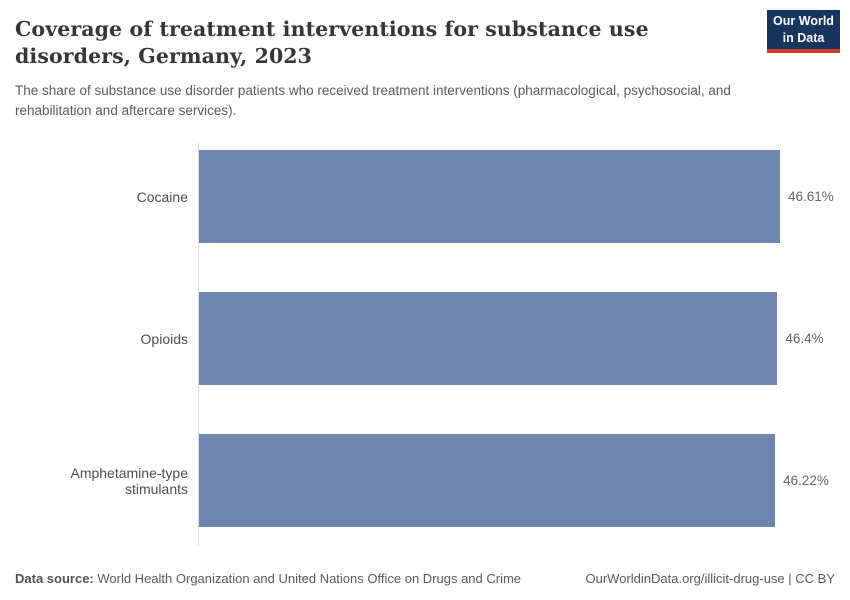  Describe the element at coordinates (129, 480) in the screenshot. I see `category-label: Amphetamine-type stimulants` at that location.